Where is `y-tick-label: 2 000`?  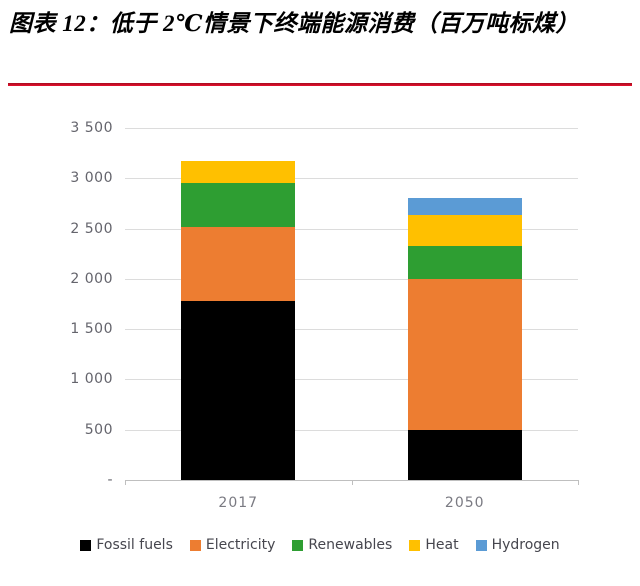
y-tick-label: 2 000 is located at coordinates (91, 278).